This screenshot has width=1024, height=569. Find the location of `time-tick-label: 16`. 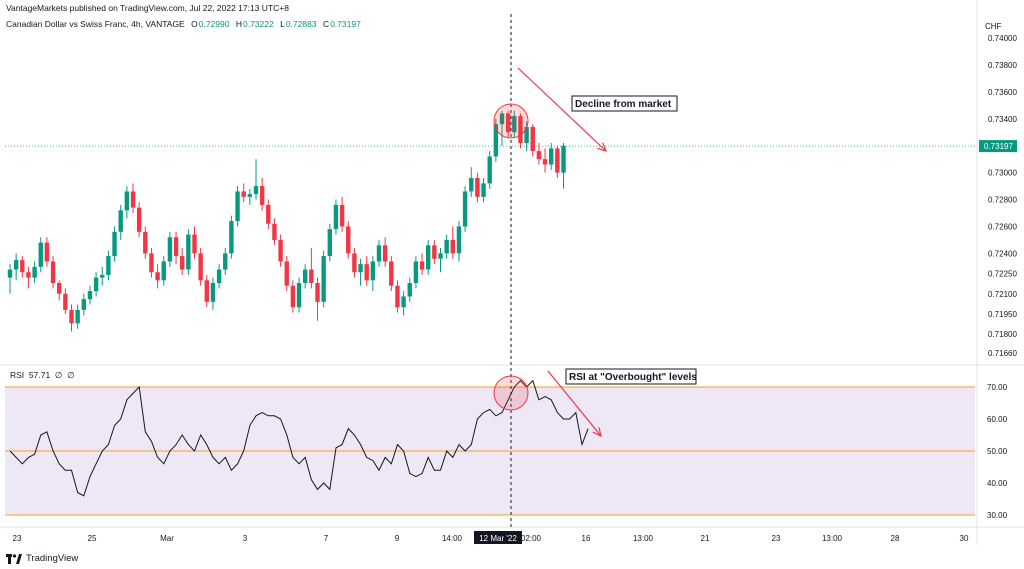

time-tick-label: 16 is located at coordinates (586, 538).